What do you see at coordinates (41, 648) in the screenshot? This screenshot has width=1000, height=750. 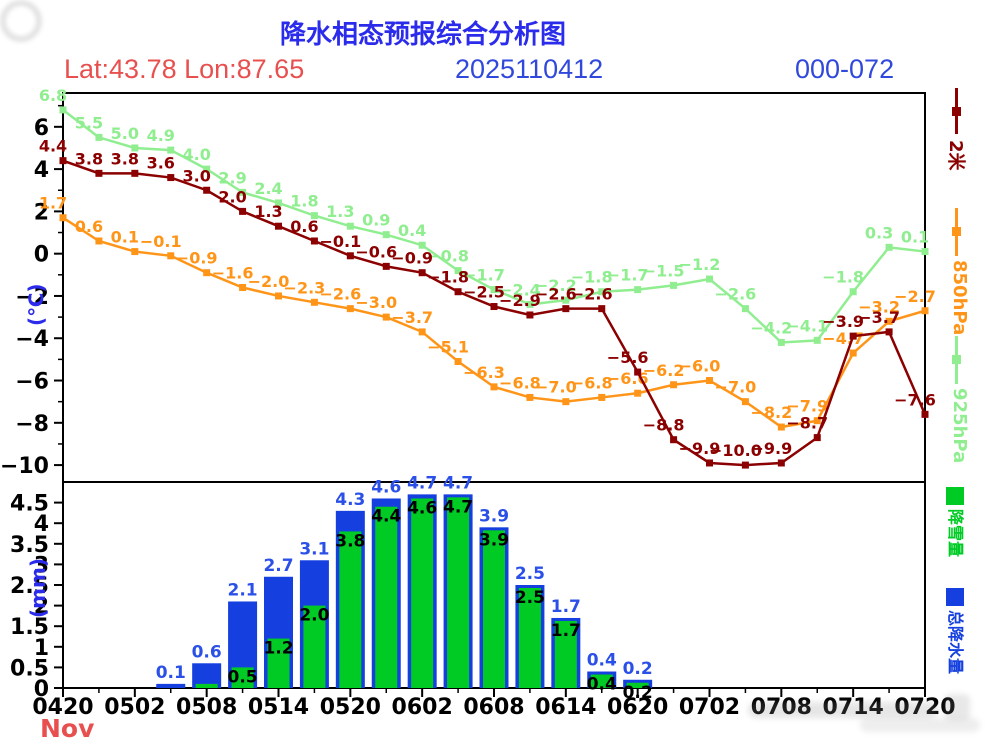 I see `precip-y-tick-label: 1` at bounding box center [41, 648].